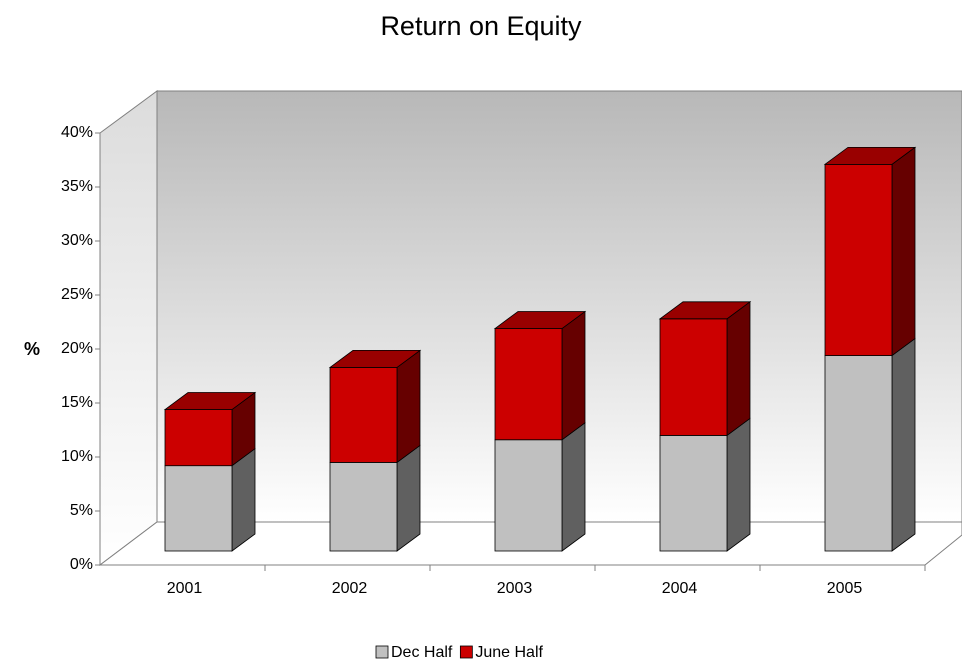  I want to click on y-axis-title: %, so click(32, 349).